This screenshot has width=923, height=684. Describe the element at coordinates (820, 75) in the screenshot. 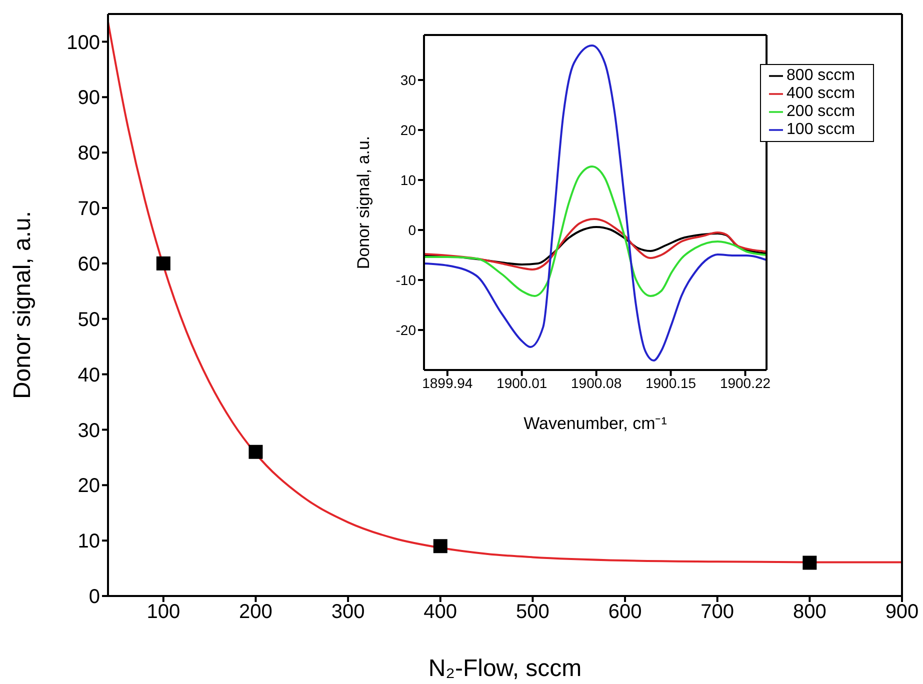

I see `legend-label: 800 sccm` at that location.